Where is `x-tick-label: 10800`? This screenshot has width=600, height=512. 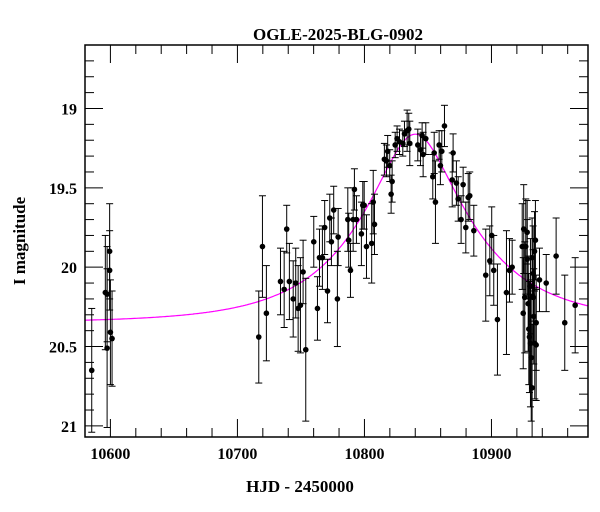 x-tick-label: 10800 is located at coordinates (364, 454).